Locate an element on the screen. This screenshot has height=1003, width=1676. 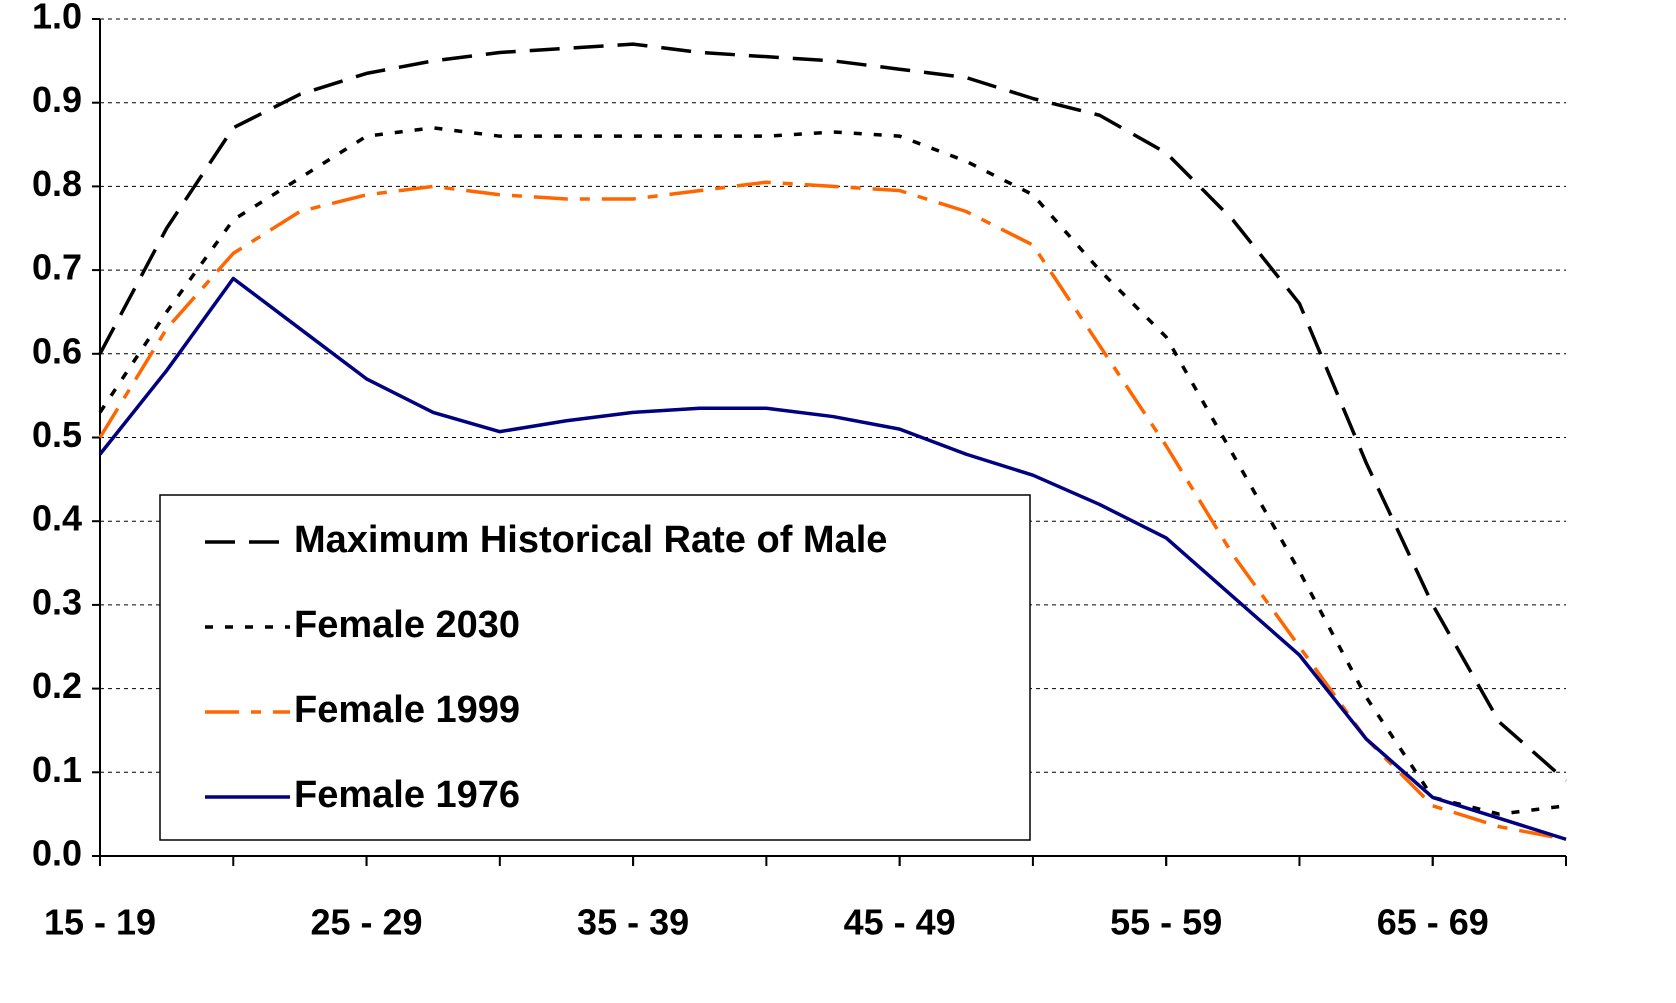
y-tick-label: 0.1 is located at coordinates (57, 769).